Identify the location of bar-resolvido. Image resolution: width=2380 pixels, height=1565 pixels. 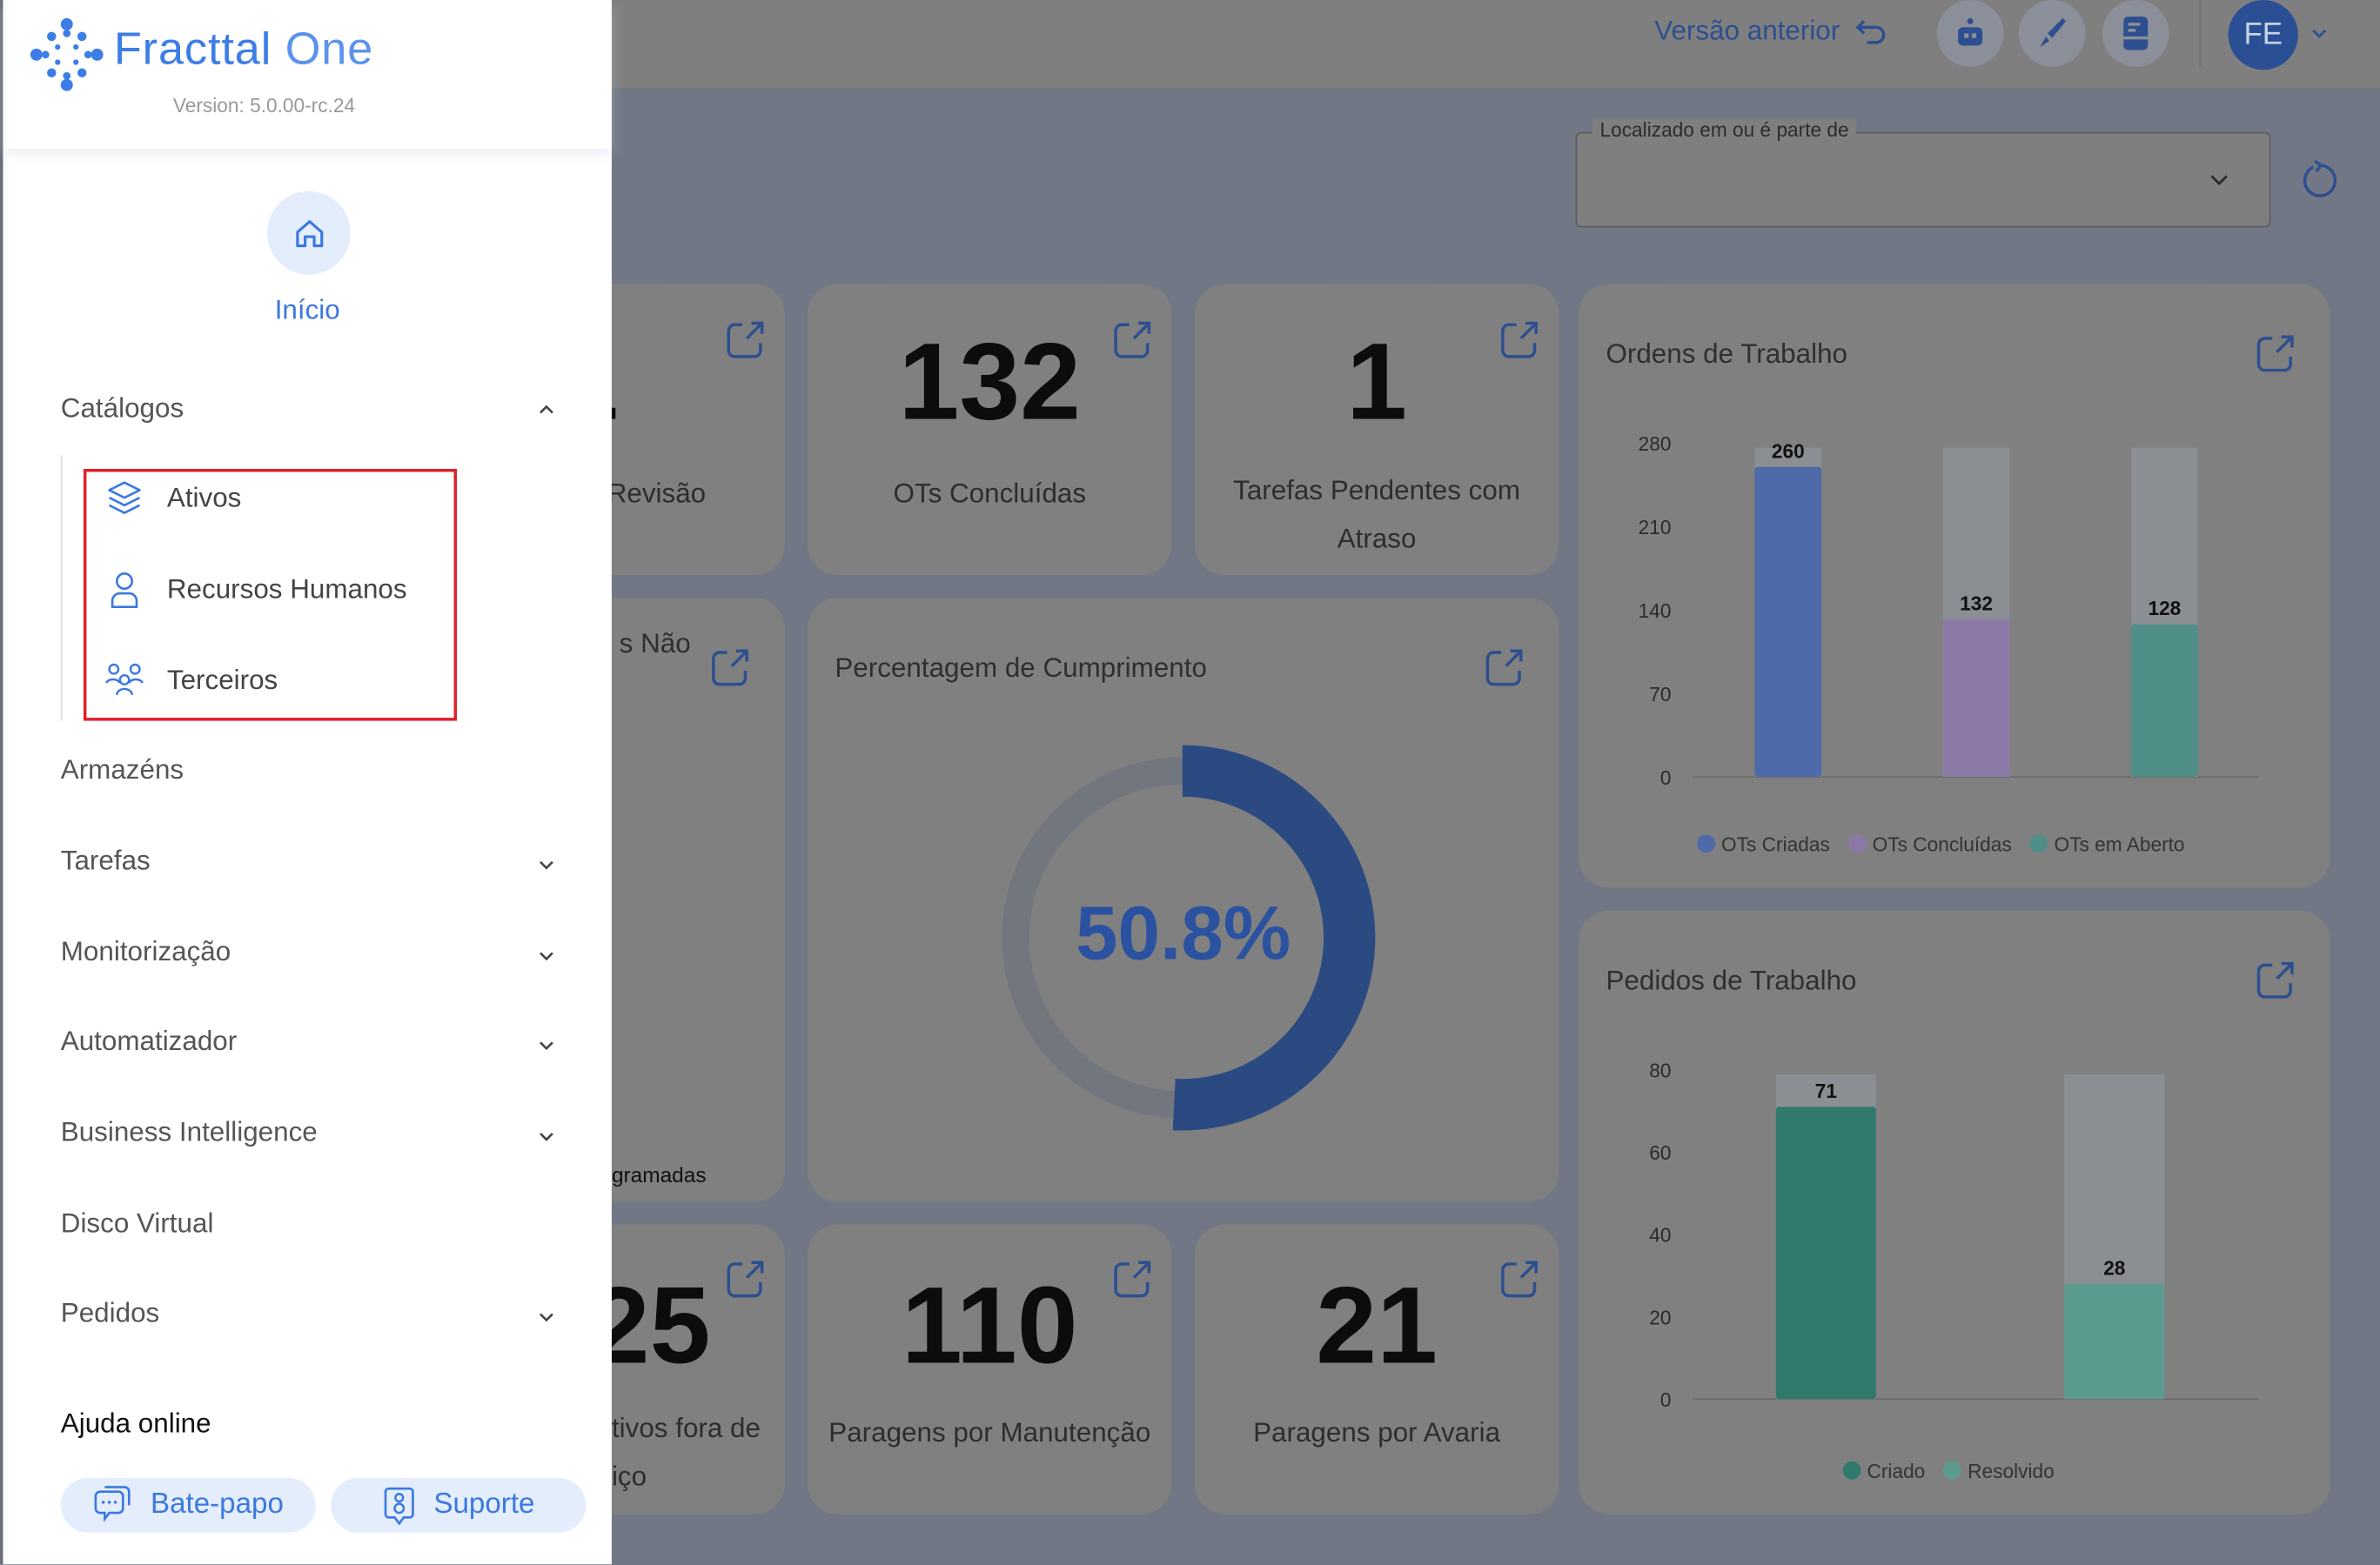
(2114, 1341).